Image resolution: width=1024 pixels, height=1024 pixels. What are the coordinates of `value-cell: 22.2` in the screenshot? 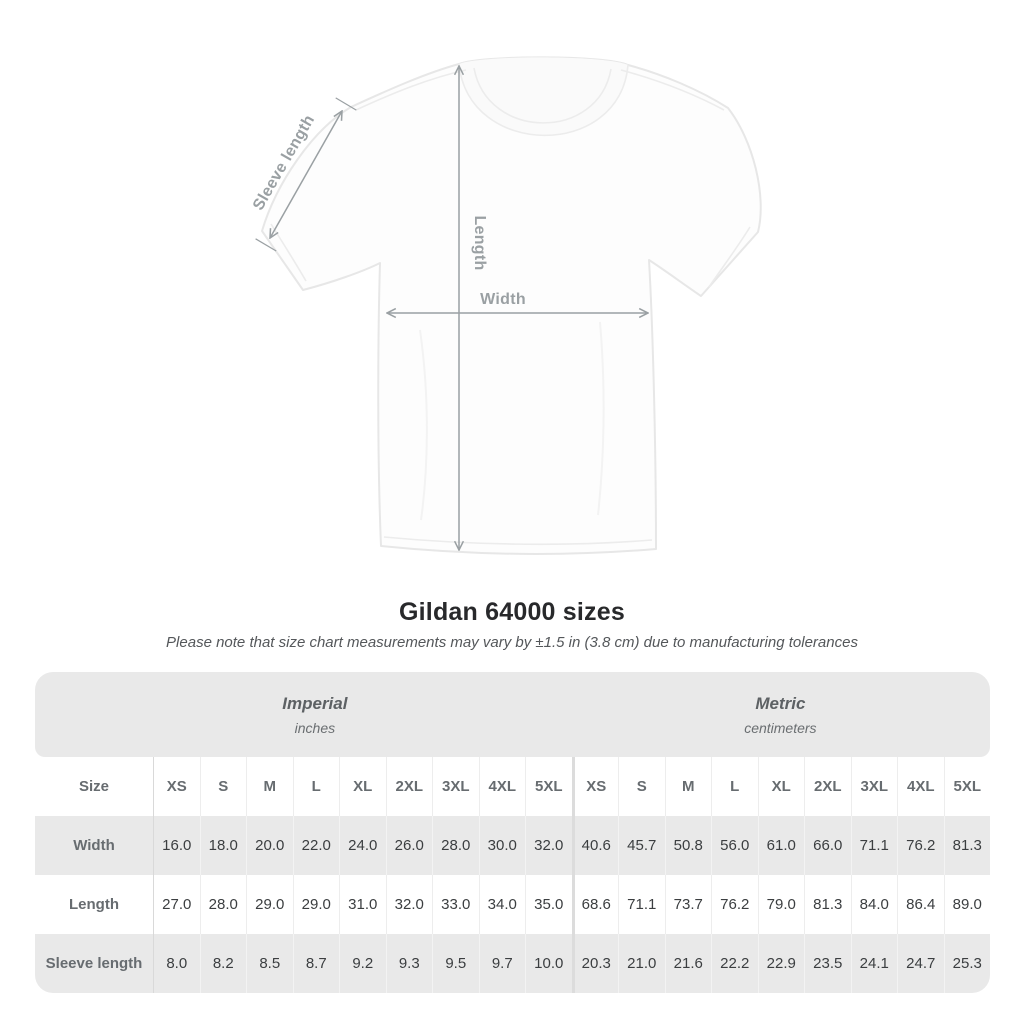 It's located at (734, 963).